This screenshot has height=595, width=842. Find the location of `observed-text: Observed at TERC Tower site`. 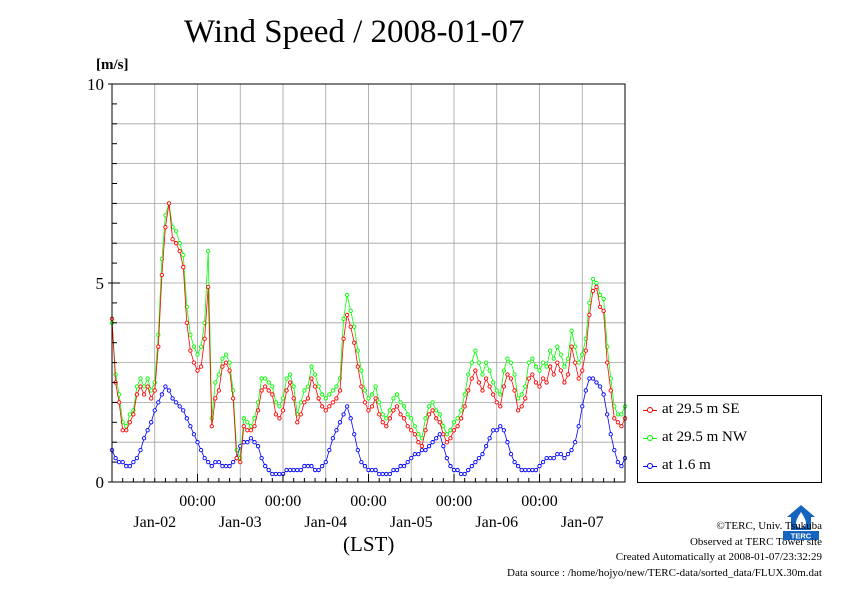

observed-text: Observed at TERC Tower site is located at coordinates (755, 541).